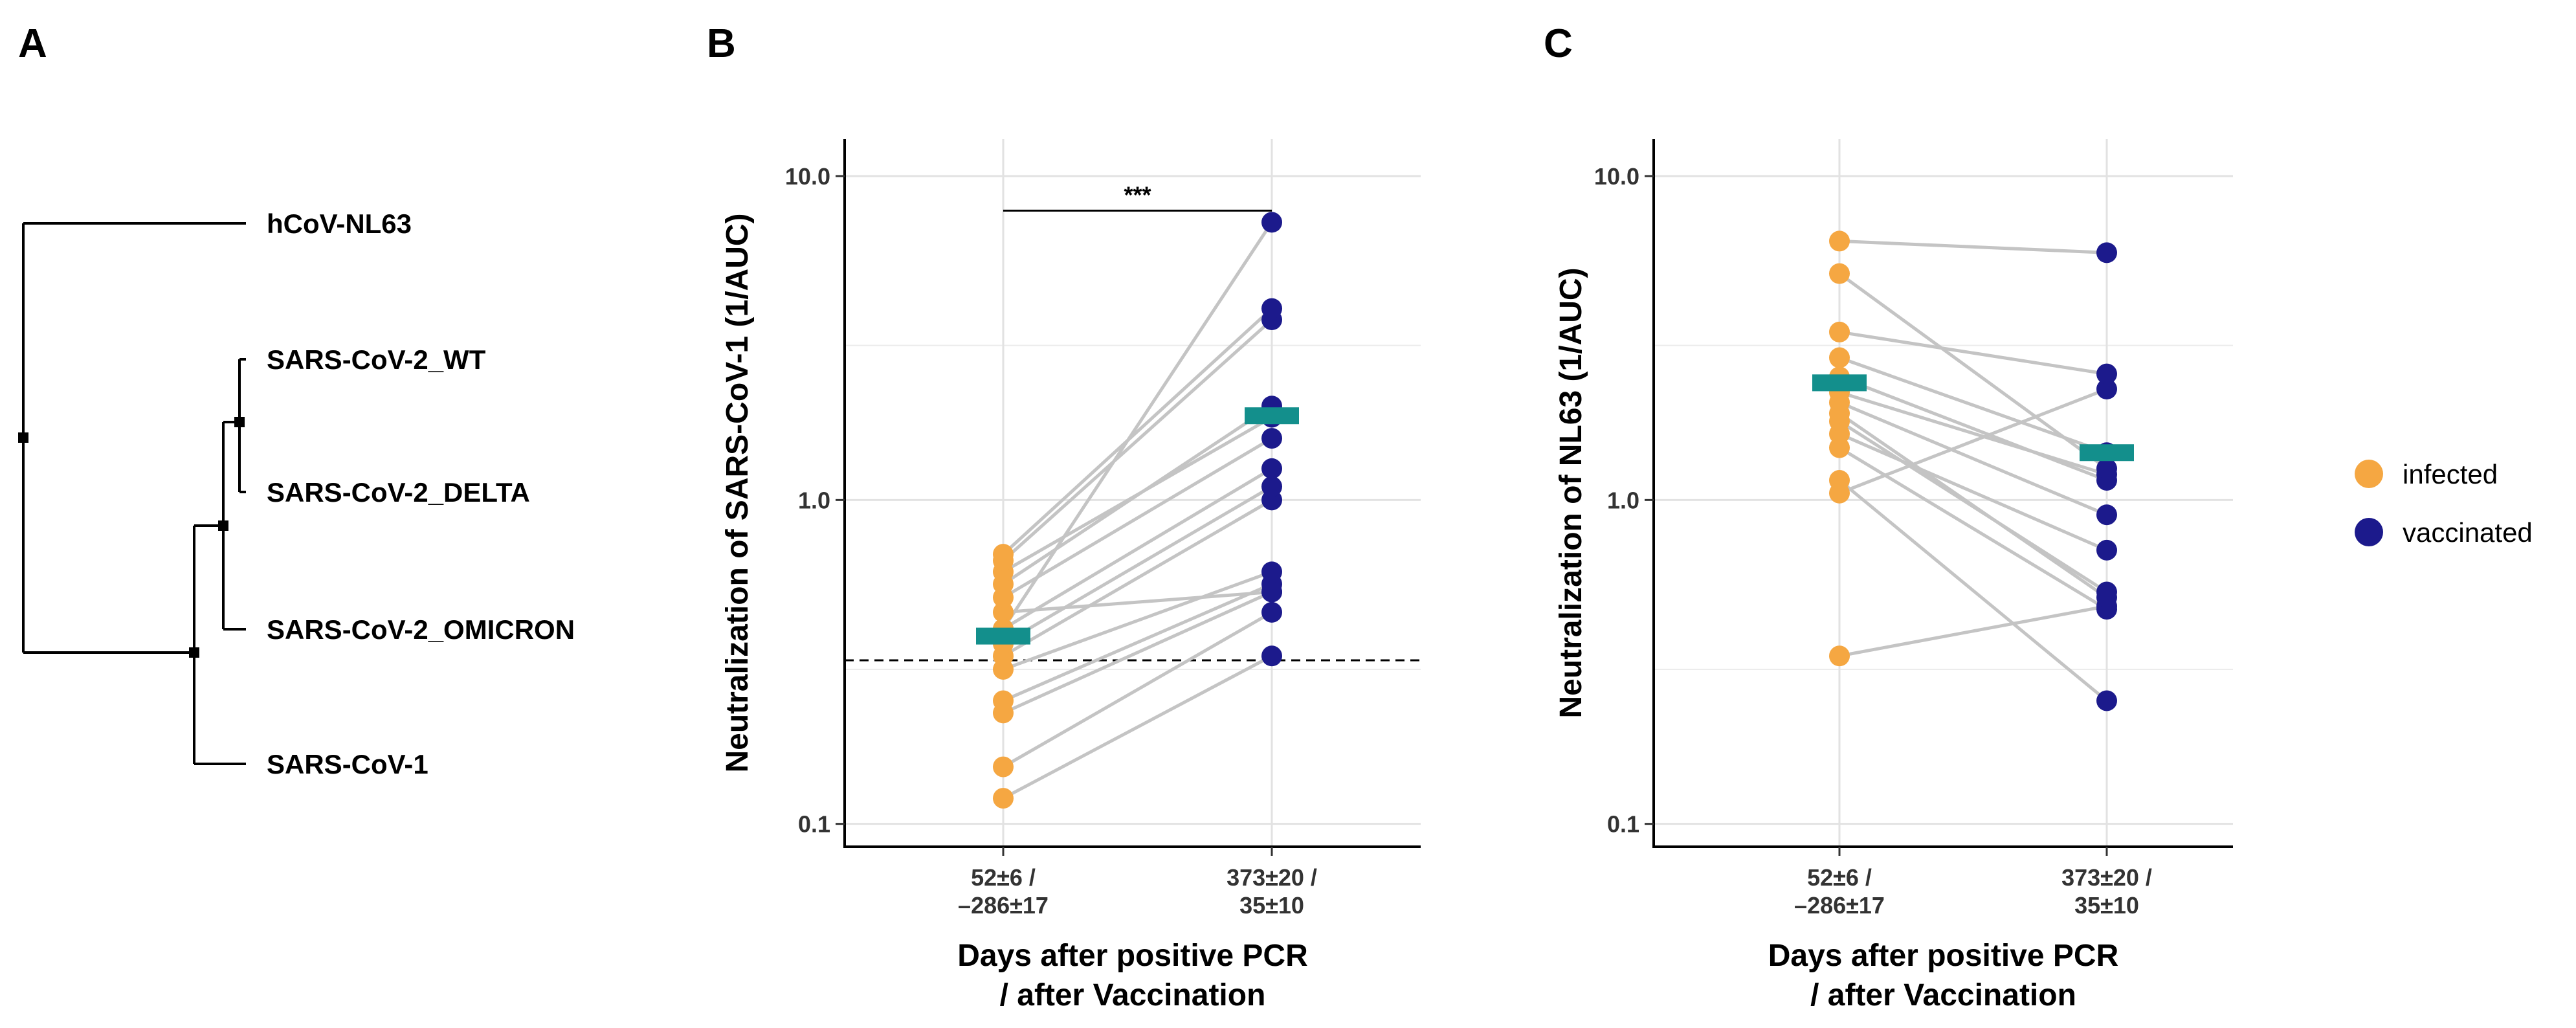  What do you see at coordinates (721, 43) in the screenshot?
I see `panel-label-b: B` at bounding box center [721, 43].